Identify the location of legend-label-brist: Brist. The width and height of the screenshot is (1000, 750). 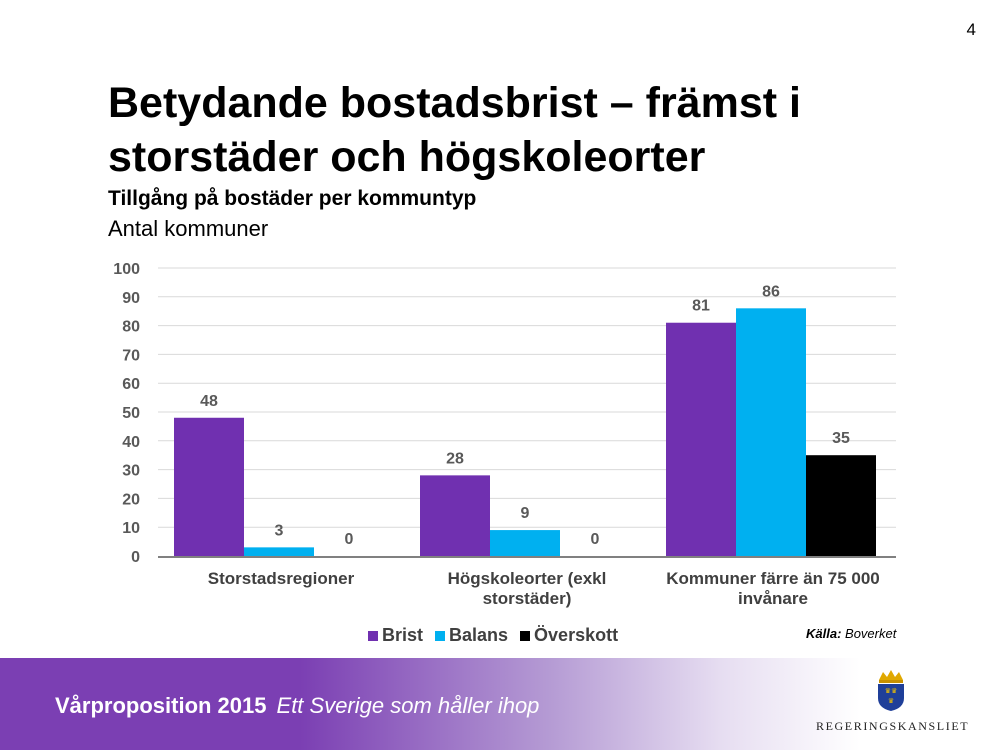
(403, 635).